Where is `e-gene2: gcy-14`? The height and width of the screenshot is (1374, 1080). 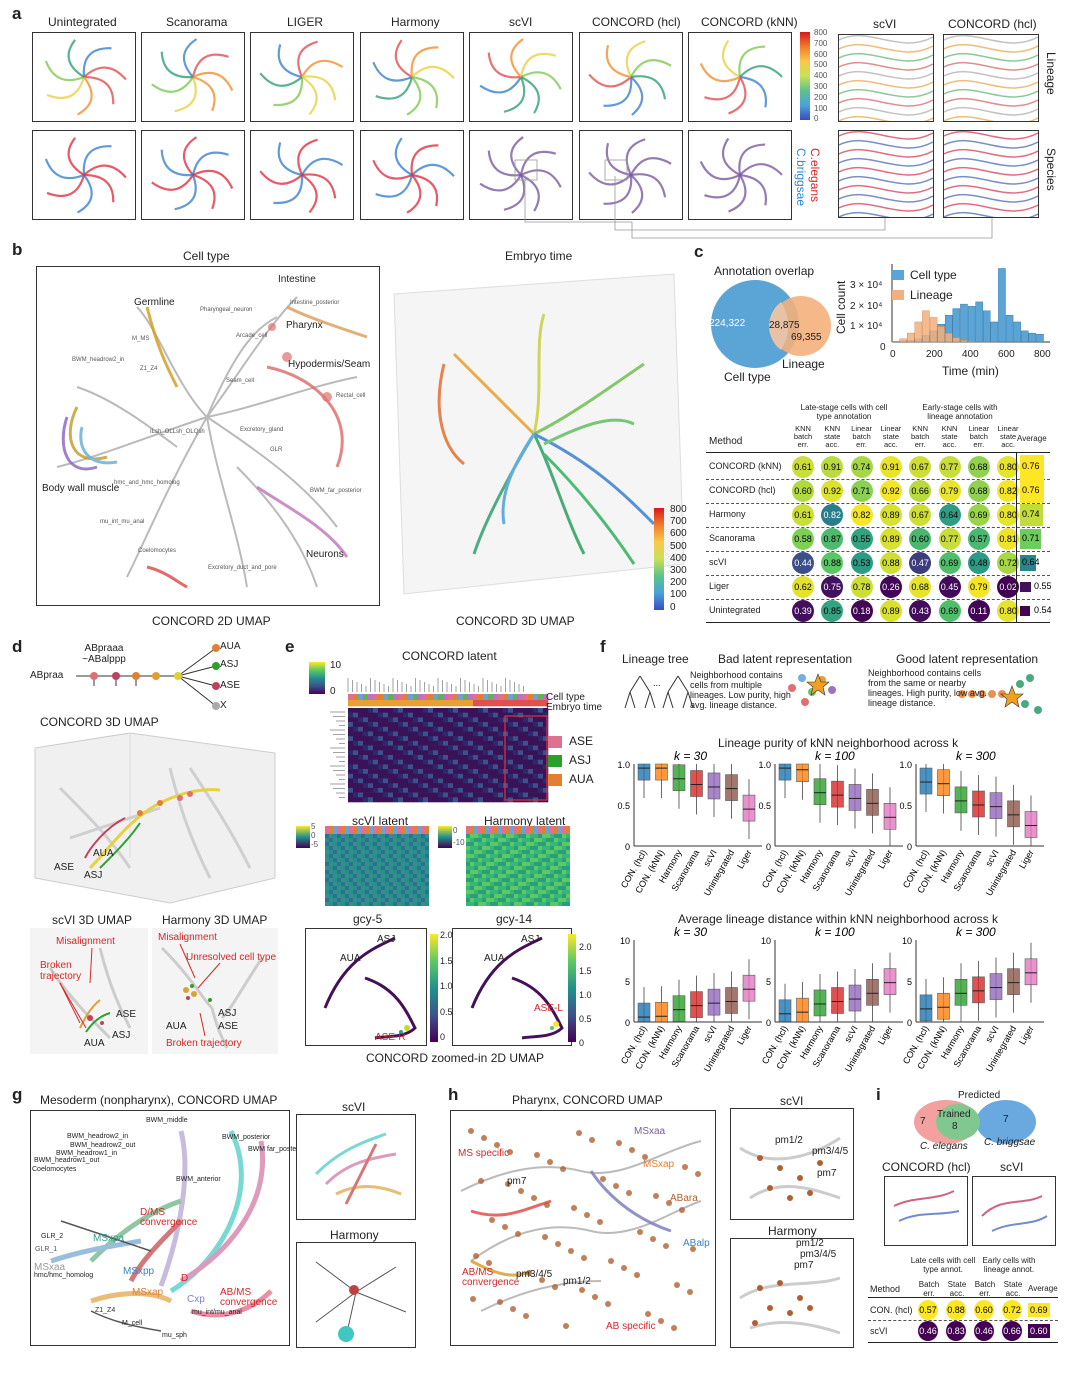
e-gene2: gcy-14 is located at coordinates (514, 919).